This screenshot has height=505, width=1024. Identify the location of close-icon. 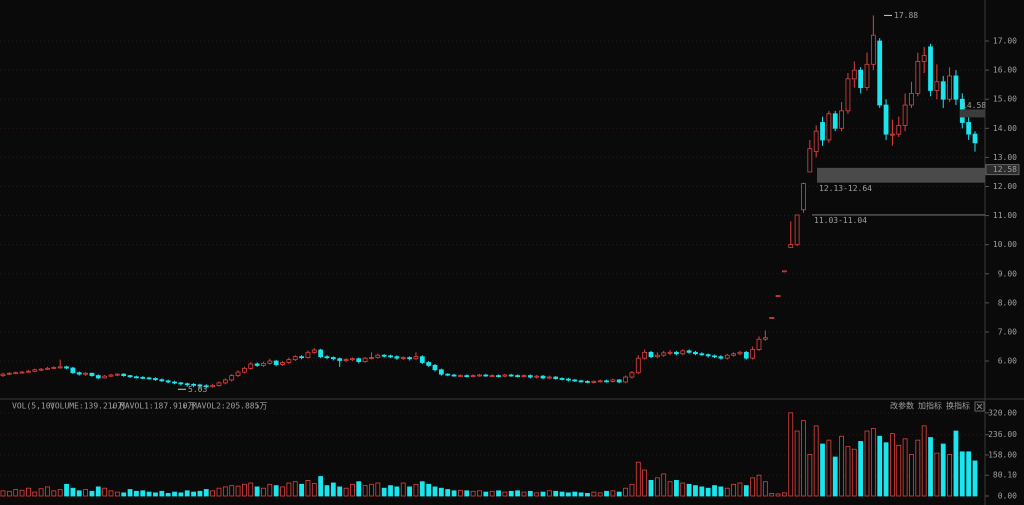
(979, 406).